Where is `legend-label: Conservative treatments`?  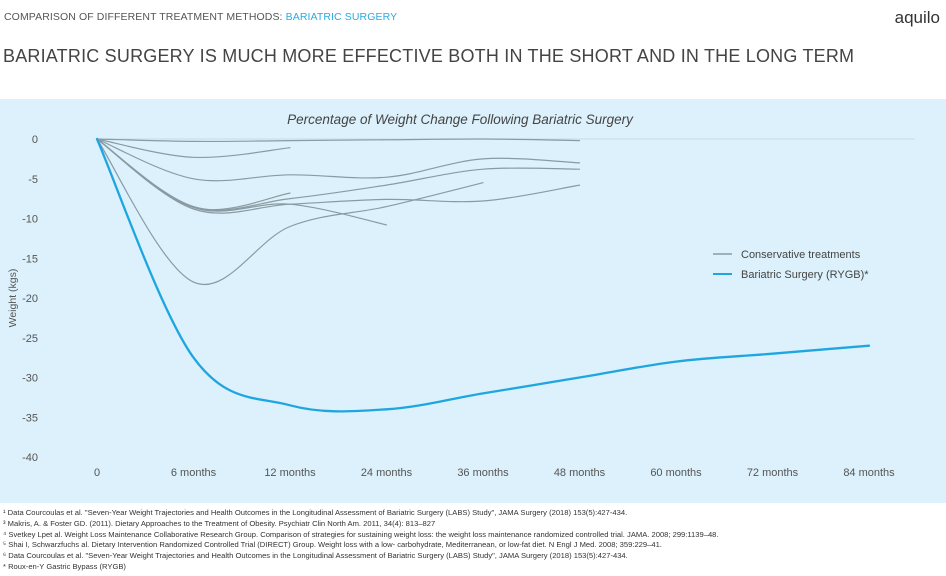
legend-label: Conservative treatments is located at coordinates (801, 255).